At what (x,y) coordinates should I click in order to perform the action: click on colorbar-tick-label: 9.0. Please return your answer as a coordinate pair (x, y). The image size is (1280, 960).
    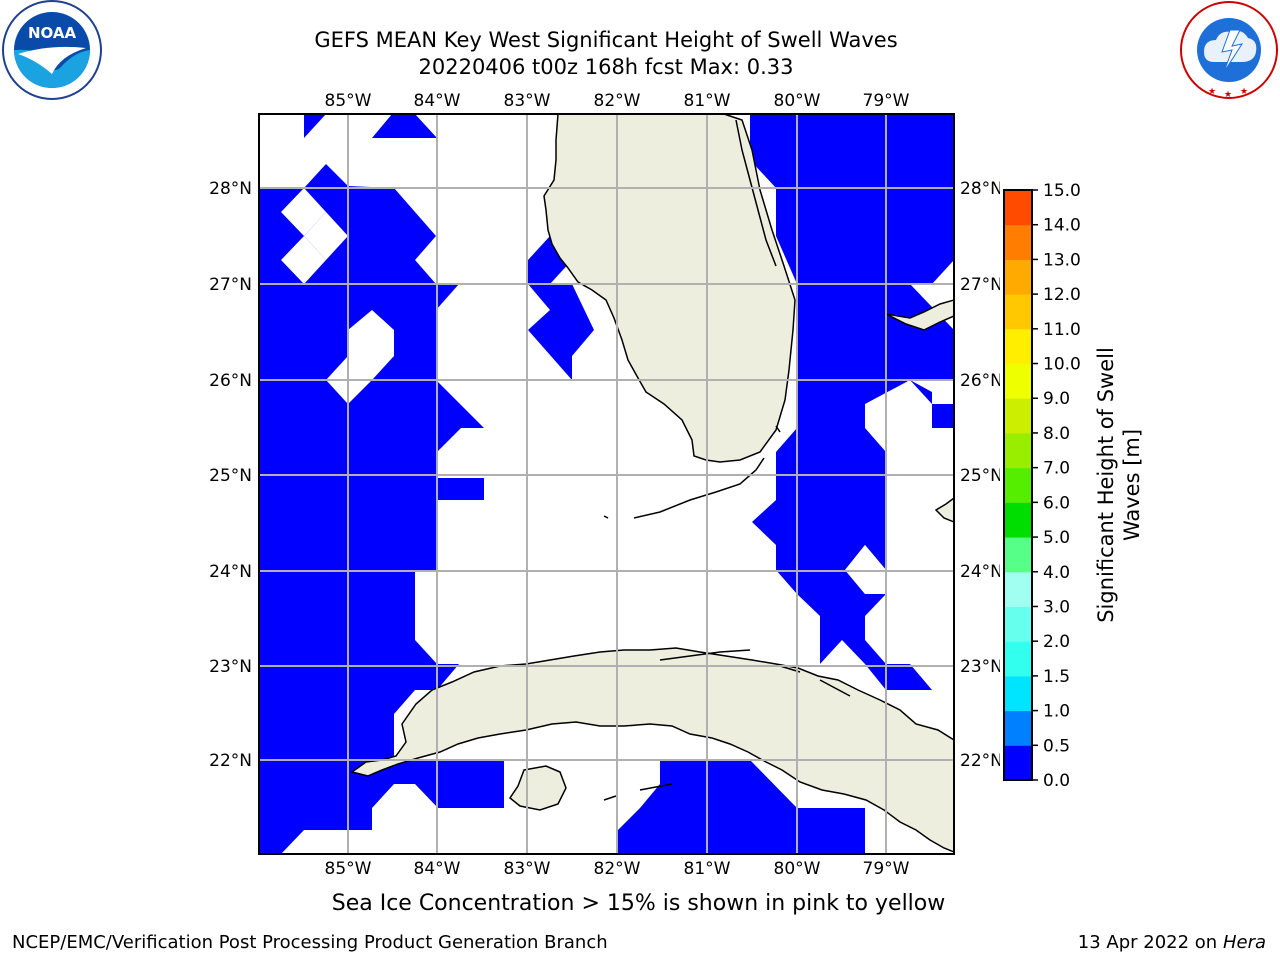
    Looking at the image, I should click on (1056, 399).